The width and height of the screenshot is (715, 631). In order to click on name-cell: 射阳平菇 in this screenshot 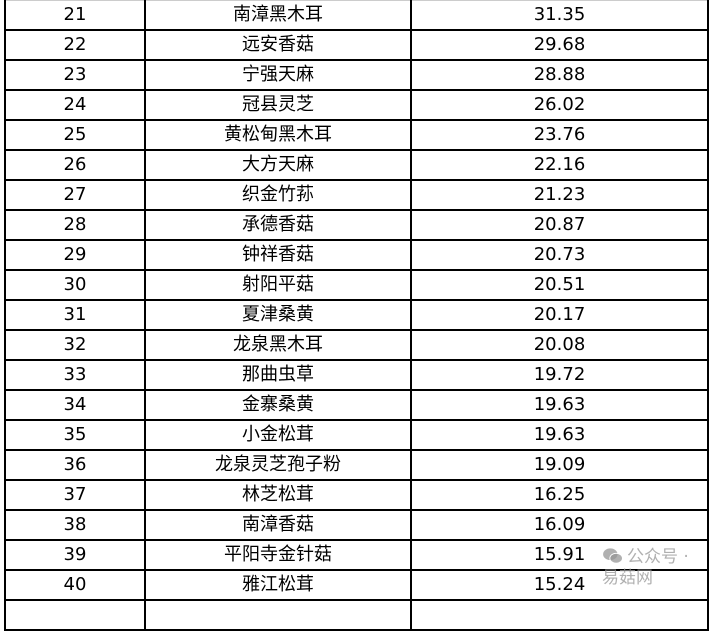, I will do `click(278, 285)`.